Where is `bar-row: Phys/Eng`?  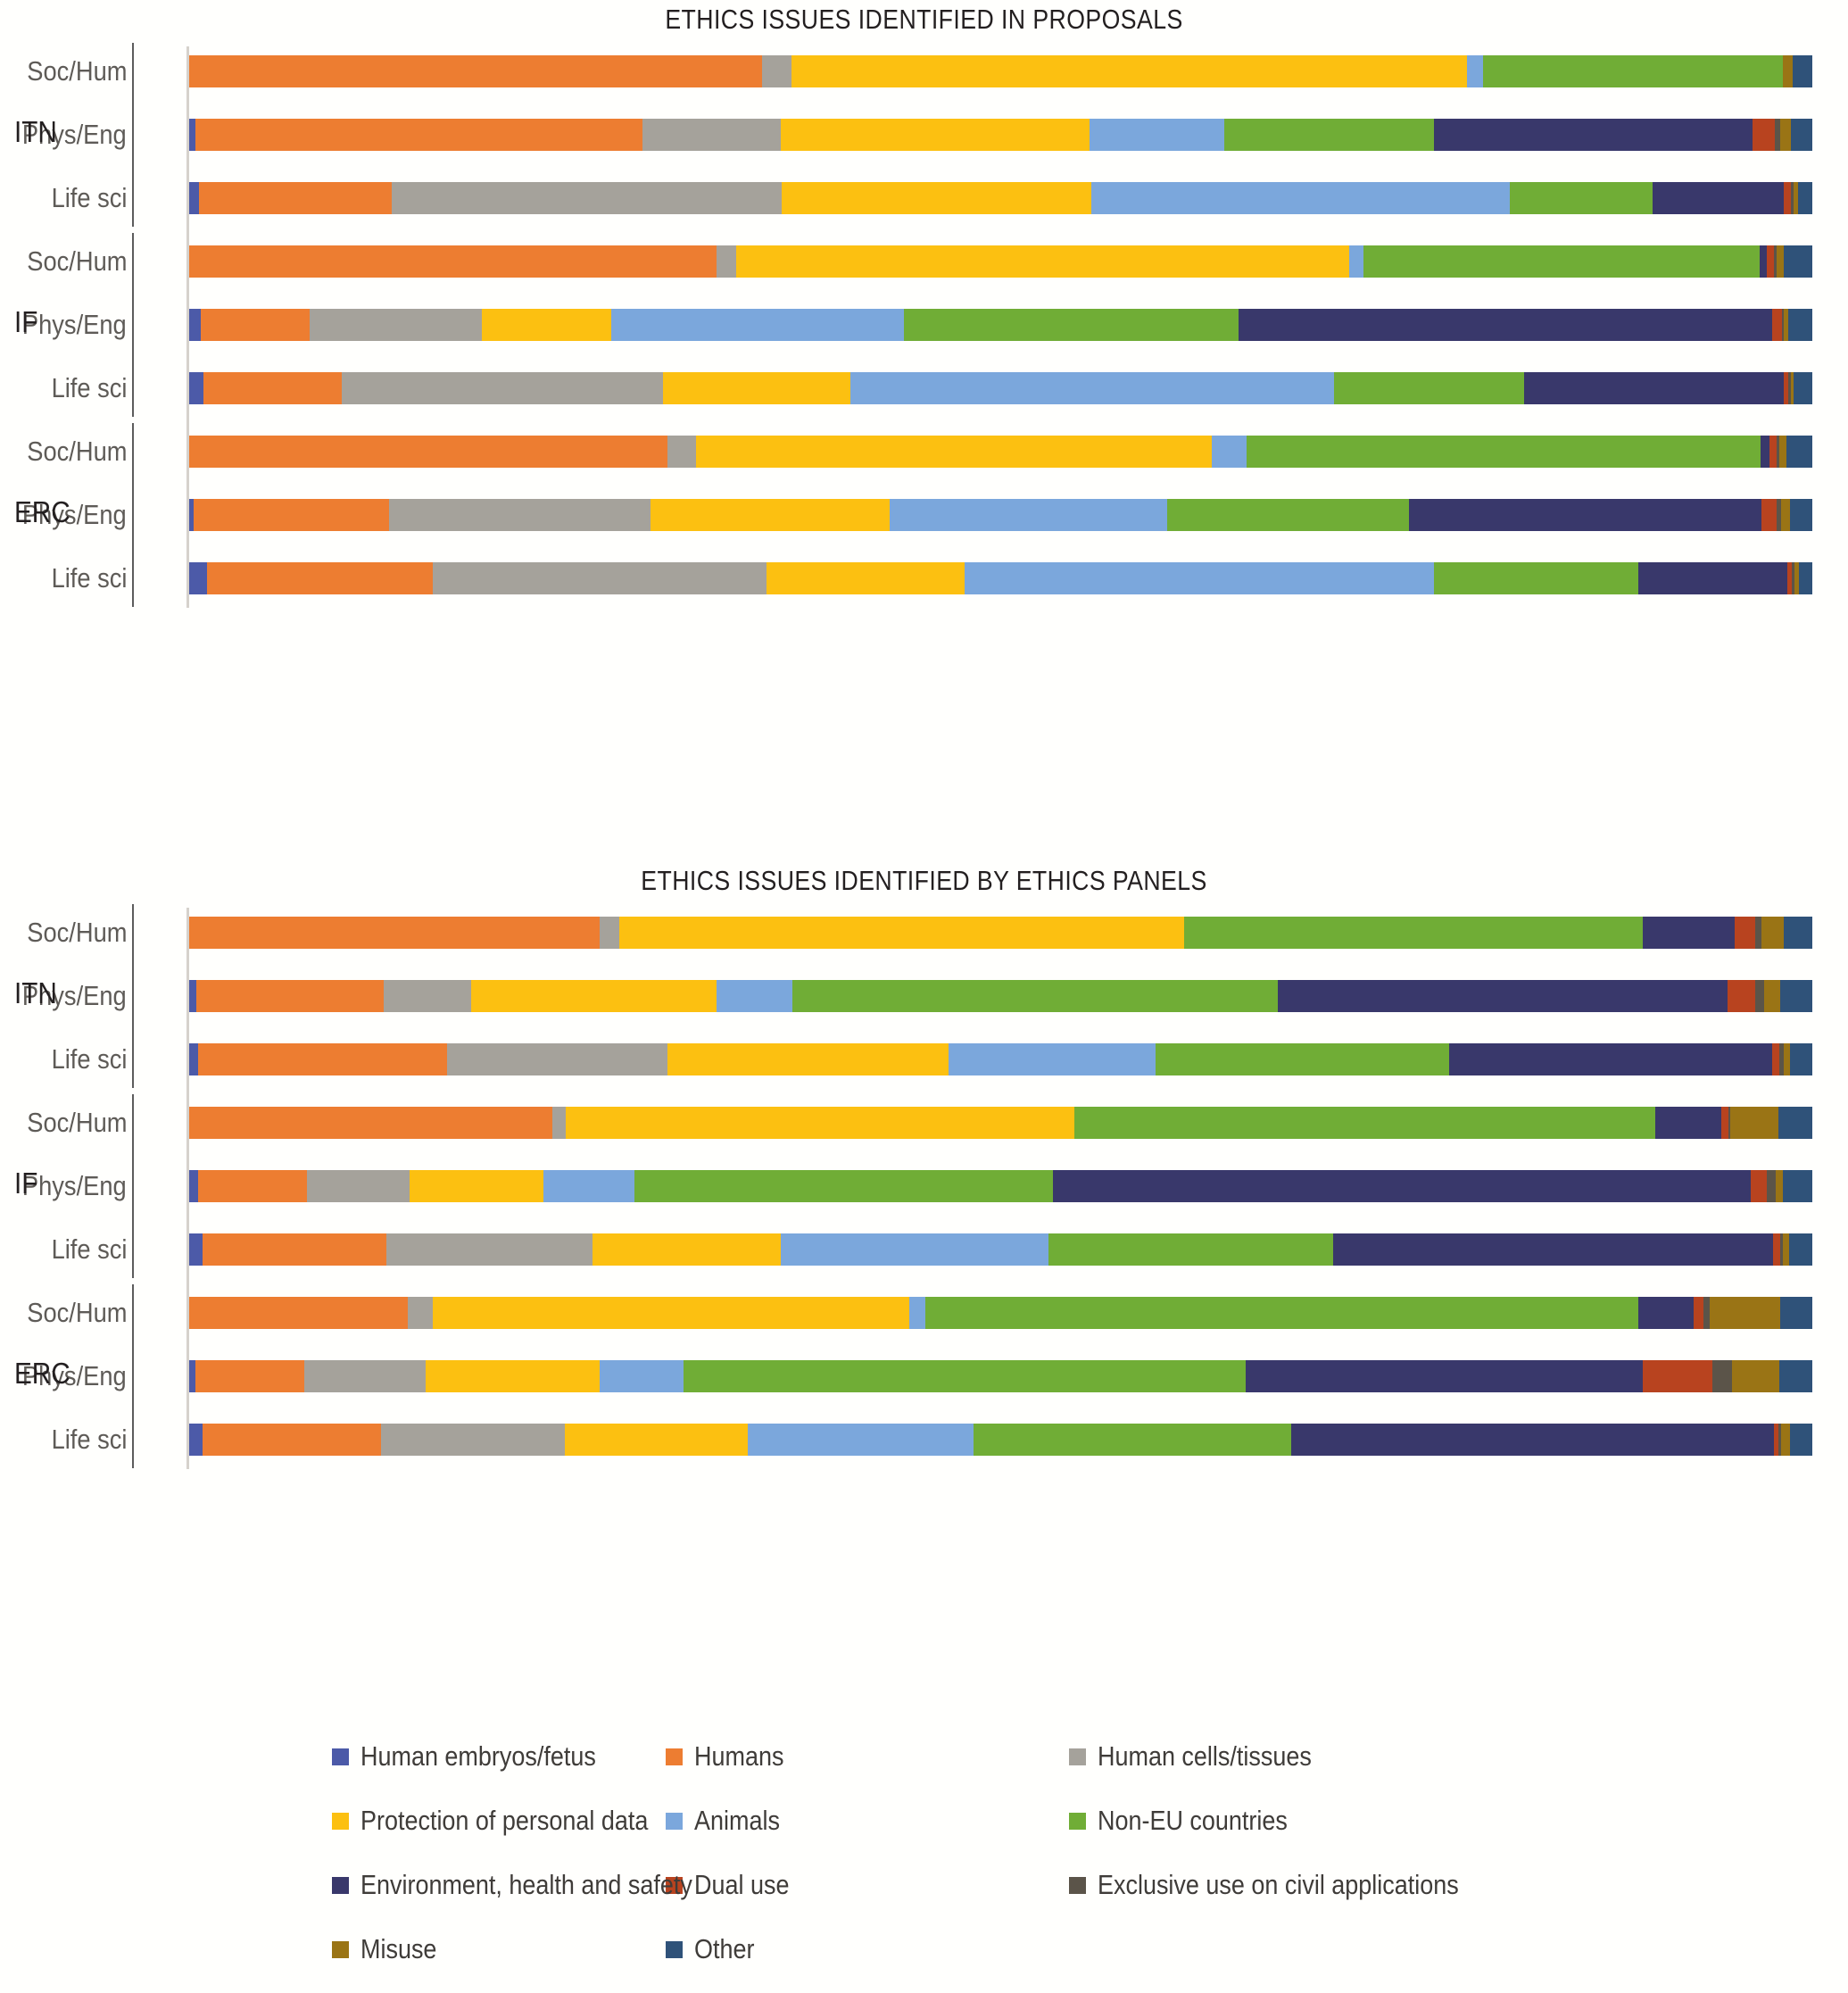 bar-row: Phys/Eng is located at coordinates (924, 996).